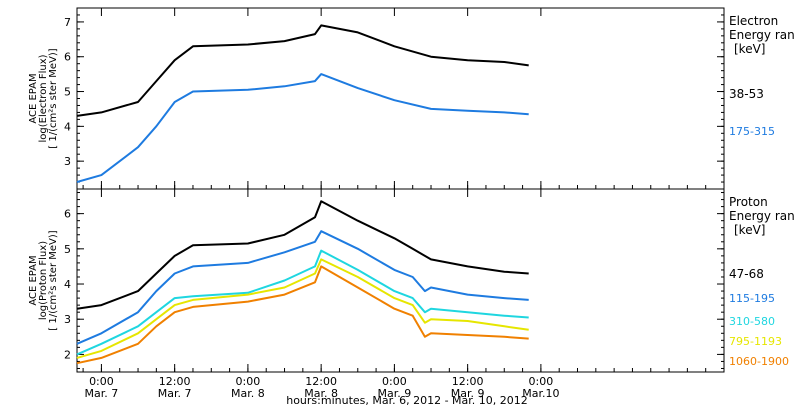 The width and height of the screenshot is (800, 410). Describe the element at coordinates (67, 354) in the screenshot. I see `y-tick-label: 2` at that location.